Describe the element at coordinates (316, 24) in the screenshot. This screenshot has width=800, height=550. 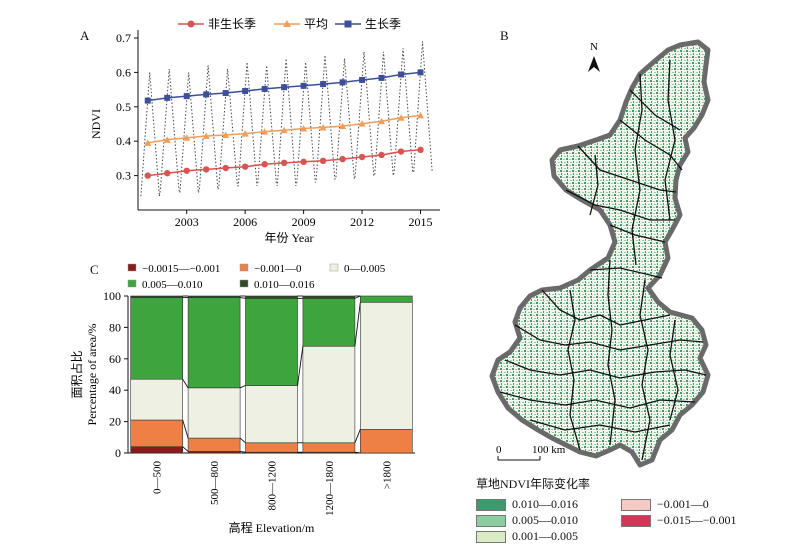
I see `legend-label: 平均` at that location.